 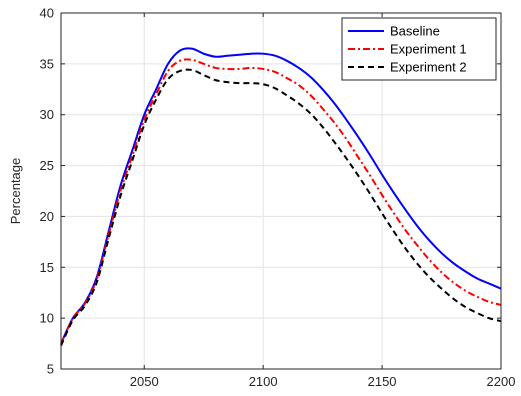 What do you see at coordinates (382, 381) in the screenshot?
I see `x-tick-label-2: 2150` at bounding box center [382, 381].